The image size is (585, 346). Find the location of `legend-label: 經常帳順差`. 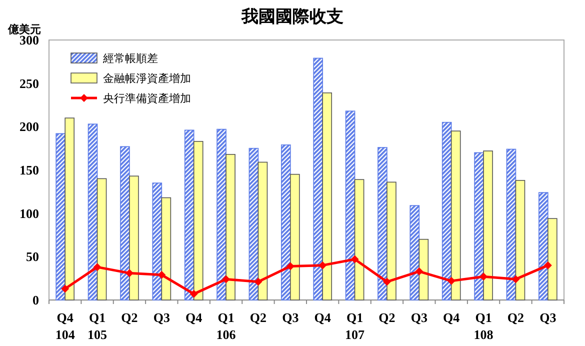

legend-label: 經常帳順差 is located at coordinates (130, 58).